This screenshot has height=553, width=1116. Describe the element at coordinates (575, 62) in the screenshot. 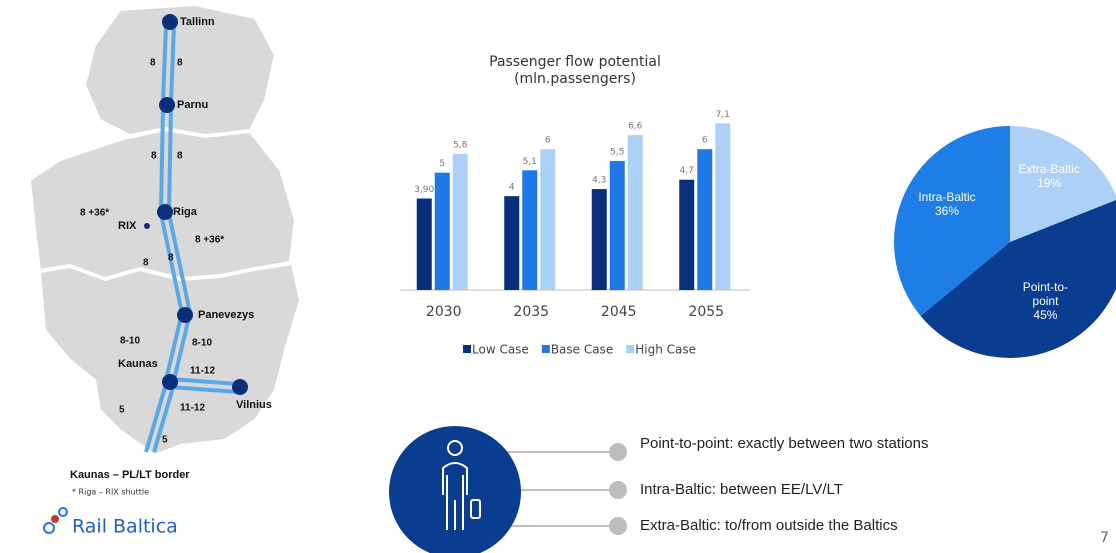

I see `chart-title: Passenger flow potential` at that location.